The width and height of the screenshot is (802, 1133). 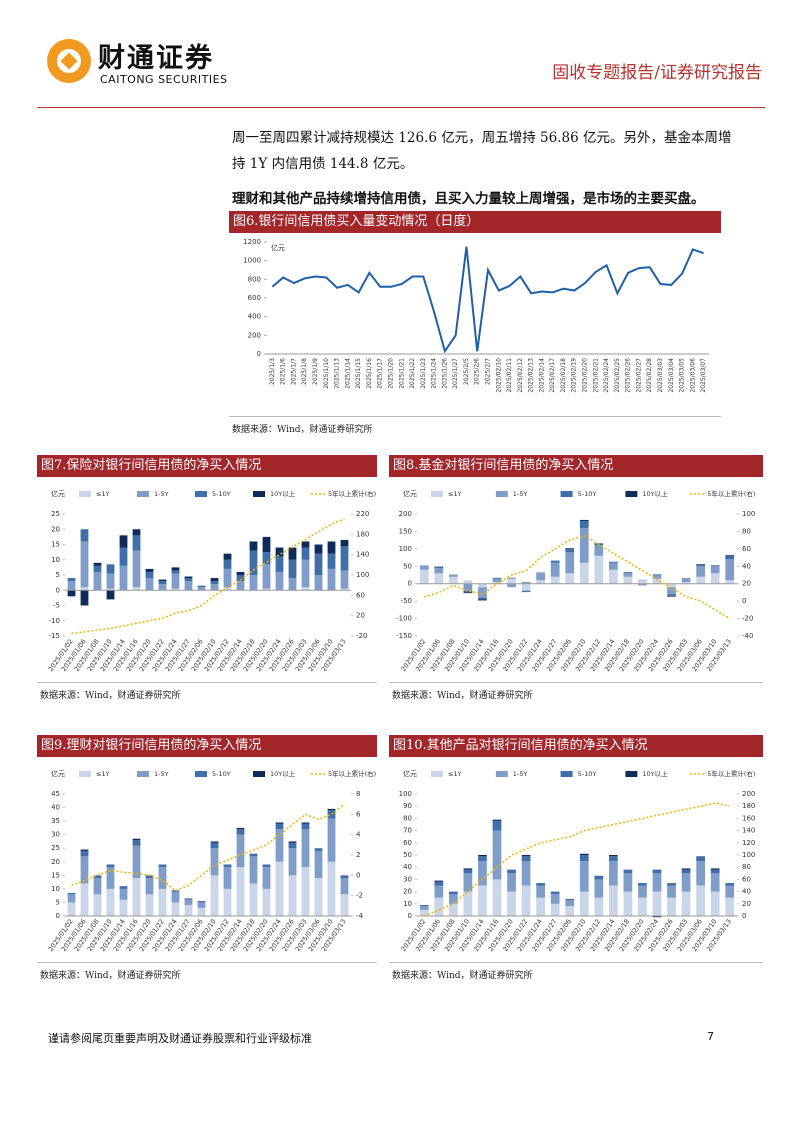 What do you see at coordinates (744, 601) in the screenshot?
I see `y2-tick-label: 0` at bounding box center [744, 601].